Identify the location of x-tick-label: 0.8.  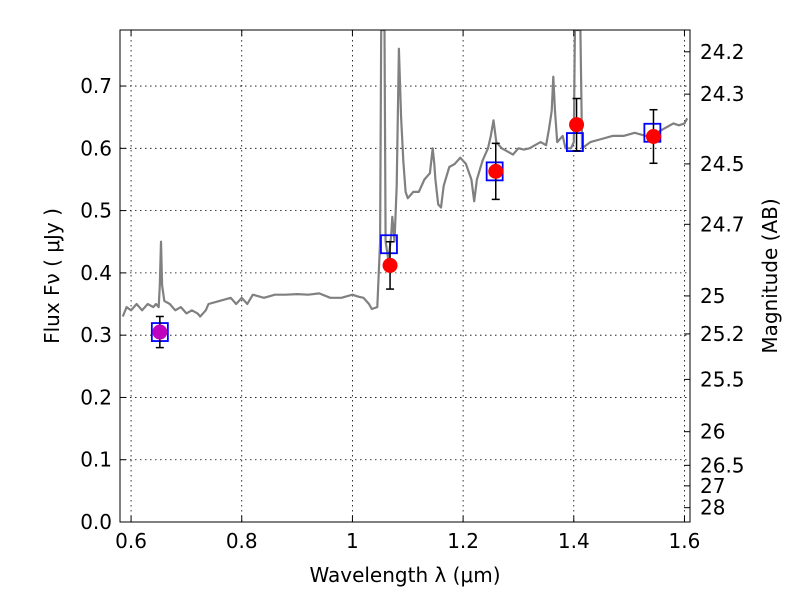
(242, 541).